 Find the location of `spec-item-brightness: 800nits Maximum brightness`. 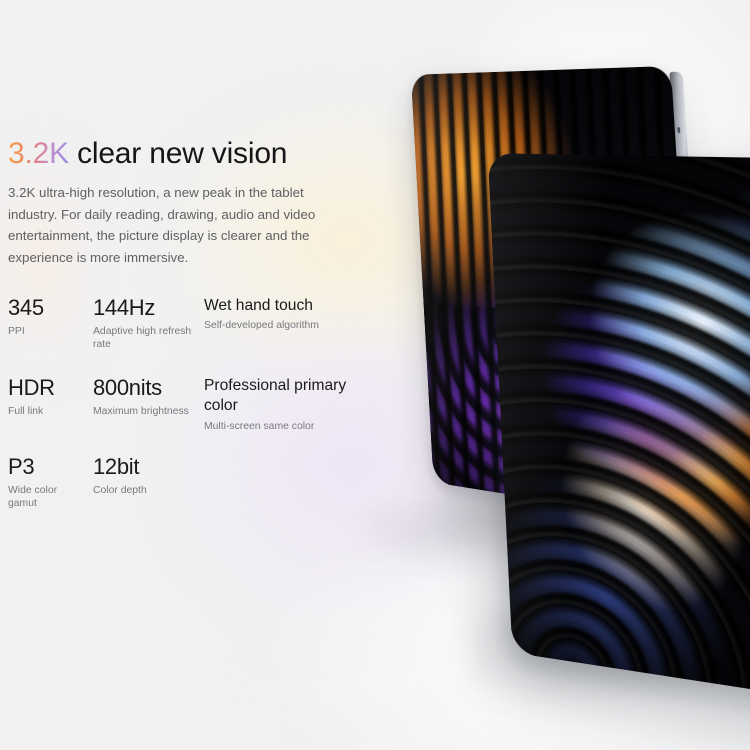

spec-item-brightness: 800nits Maximum brightness is located at coordinates (145, 396).